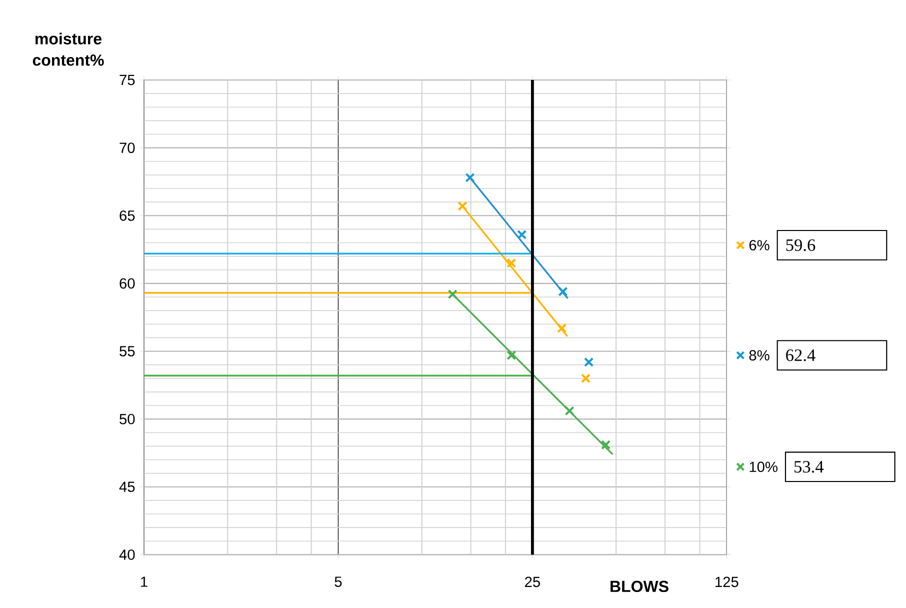  I want to click on text: 59.6, so click(801, 245).